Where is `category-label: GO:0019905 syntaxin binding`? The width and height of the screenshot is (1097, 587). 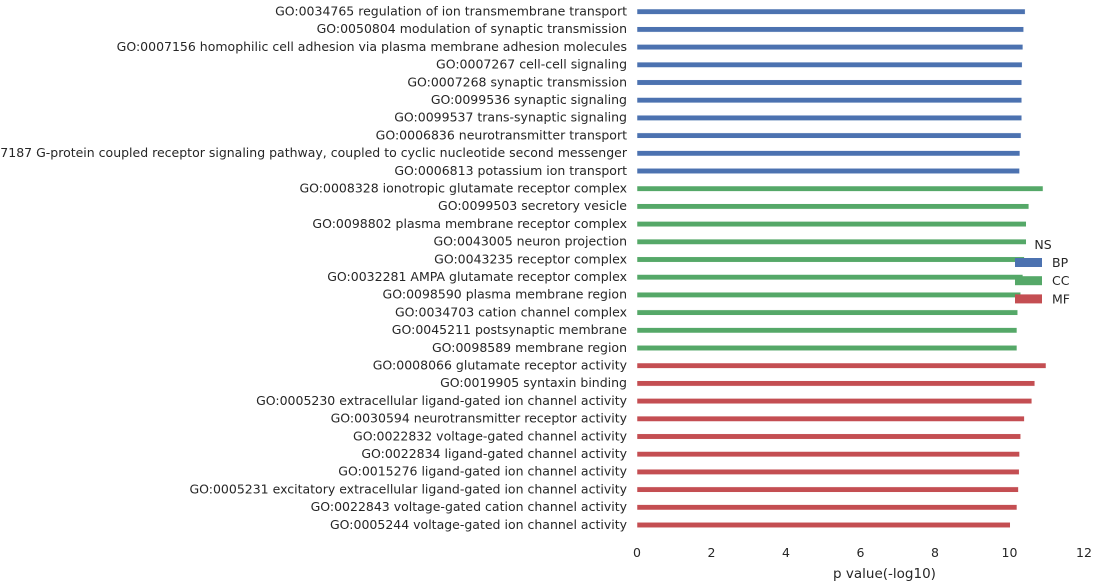
category-label: GO:0019905 syntaxin binding is located at coordinates (533, 382).